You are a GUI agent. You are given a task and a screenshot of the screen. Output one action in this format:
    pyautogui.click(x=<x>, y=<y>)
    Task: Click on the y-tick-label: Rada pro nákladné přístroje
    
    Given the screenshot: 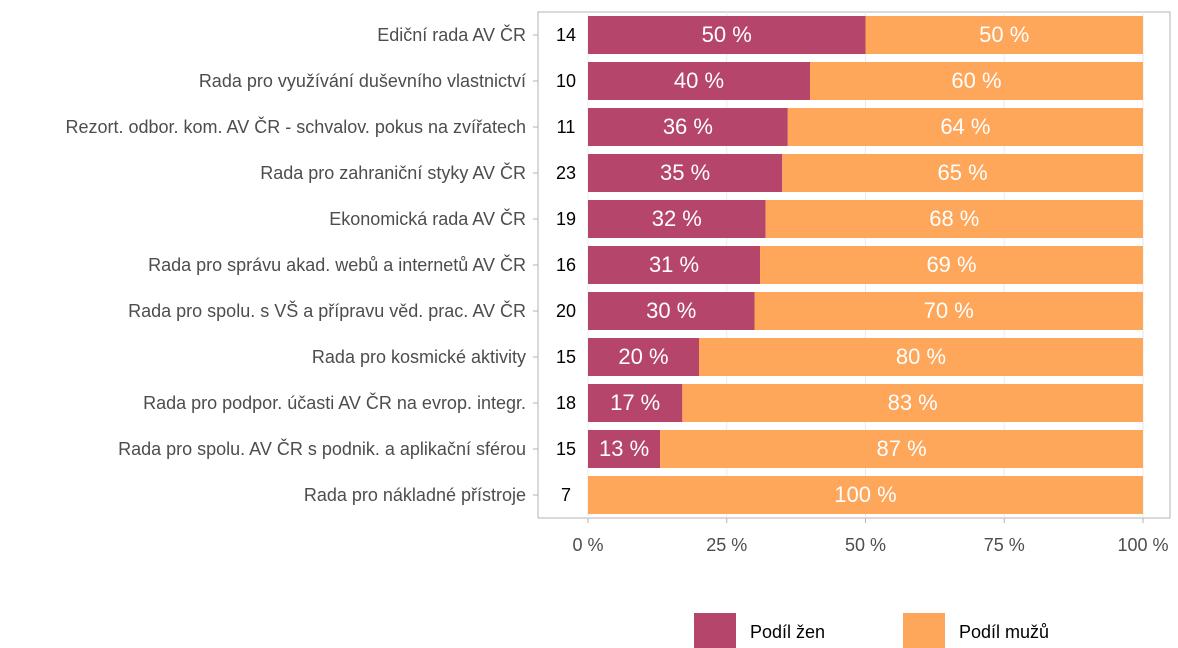 What is the action you would take?
    pyautogui.click(x=414, y=495)
    